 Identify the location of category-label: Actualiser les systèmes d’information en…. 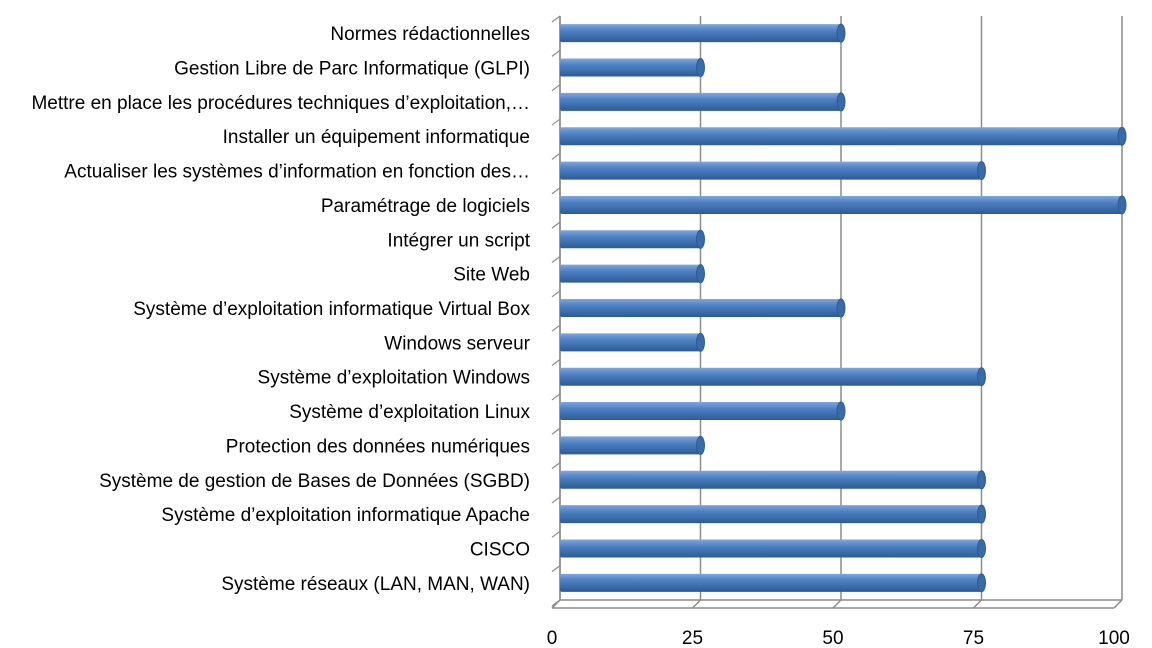
(297, 172).